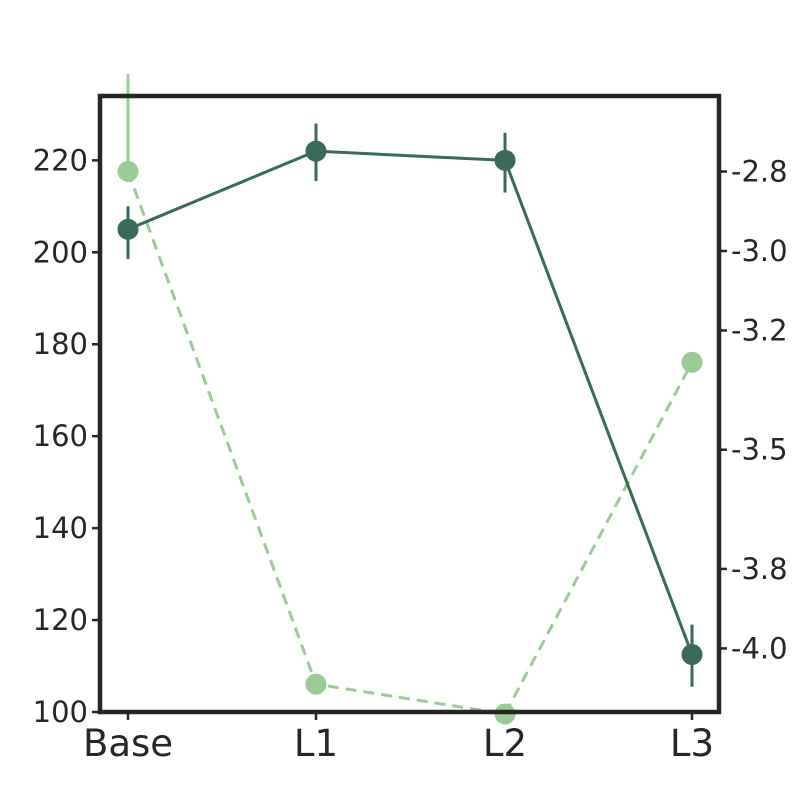 The width and height of the screenshot is (800, 800). What do you see at coordinates (759, 648) in the screenshot?
I see `right-tick-label: -4.0` at bounding box center [759, 648].